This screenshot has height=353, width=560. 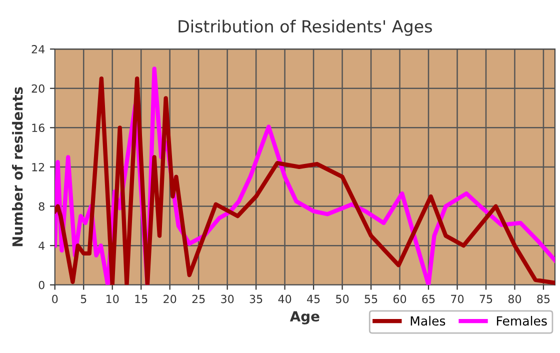 What do you see at coordinates (227, 299) in the screenshot?
I see `x-tick-label: 30` at bounding box center [227, 299].